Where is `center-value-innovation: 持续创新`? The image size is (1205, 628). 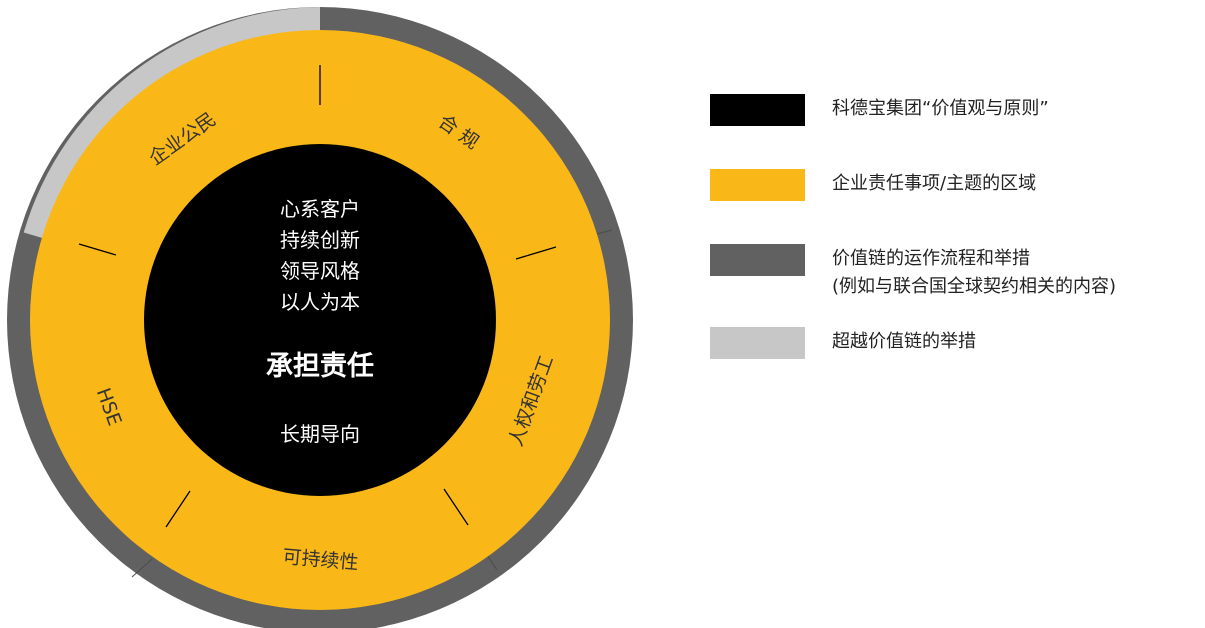
center-value-innovation: 持续创新 is located at coordinates (320, 240).